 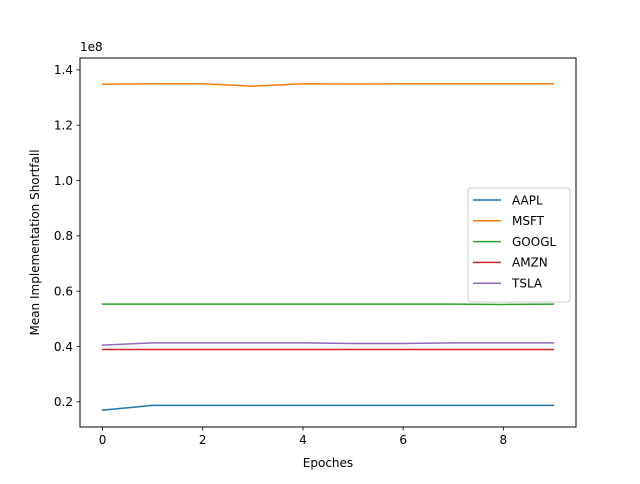 What do you see at coordinates (63, 126) in the screenshot?
I see `y-tick-label: 1.2` at bounding box center [63, 126].